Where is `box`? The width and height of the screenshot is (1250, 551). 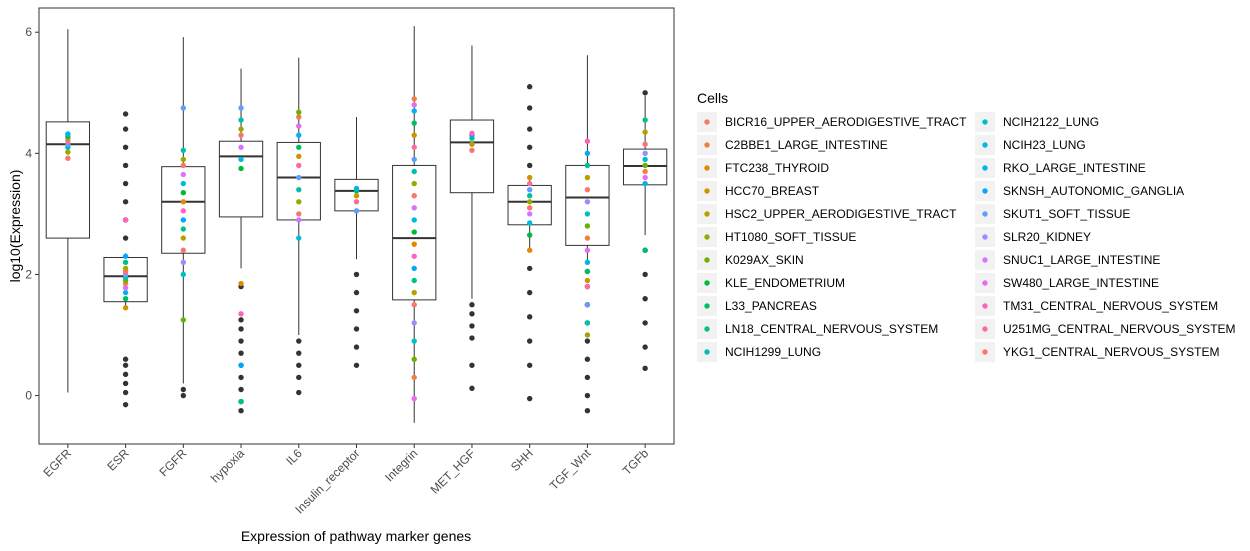
box is located at coordinates (68, 180).